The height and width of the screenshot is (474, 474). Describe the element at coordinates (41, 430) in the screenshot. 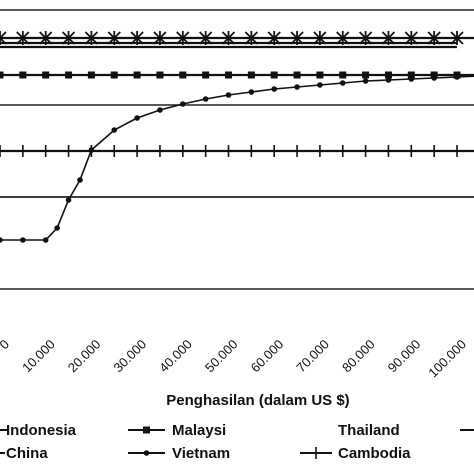

I see `legend-label: Indonesia` at that location.